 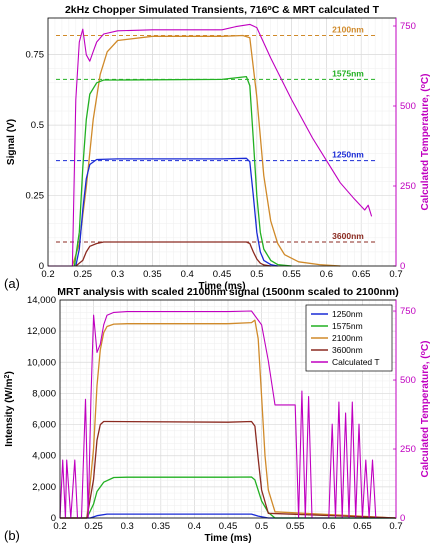 I want to click on panel-label: (b), so click(x=12, y=535).